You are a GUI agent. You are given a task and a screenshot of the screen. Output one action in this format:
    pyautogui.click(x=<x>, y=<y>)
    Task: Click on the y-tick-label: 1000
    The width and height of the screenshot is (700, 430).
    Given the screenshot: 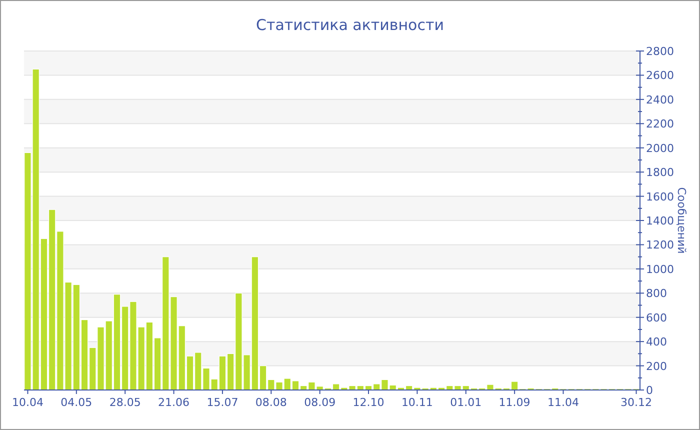 What is the action you would take?
    pyautogui.click(x=660, y=269)
    